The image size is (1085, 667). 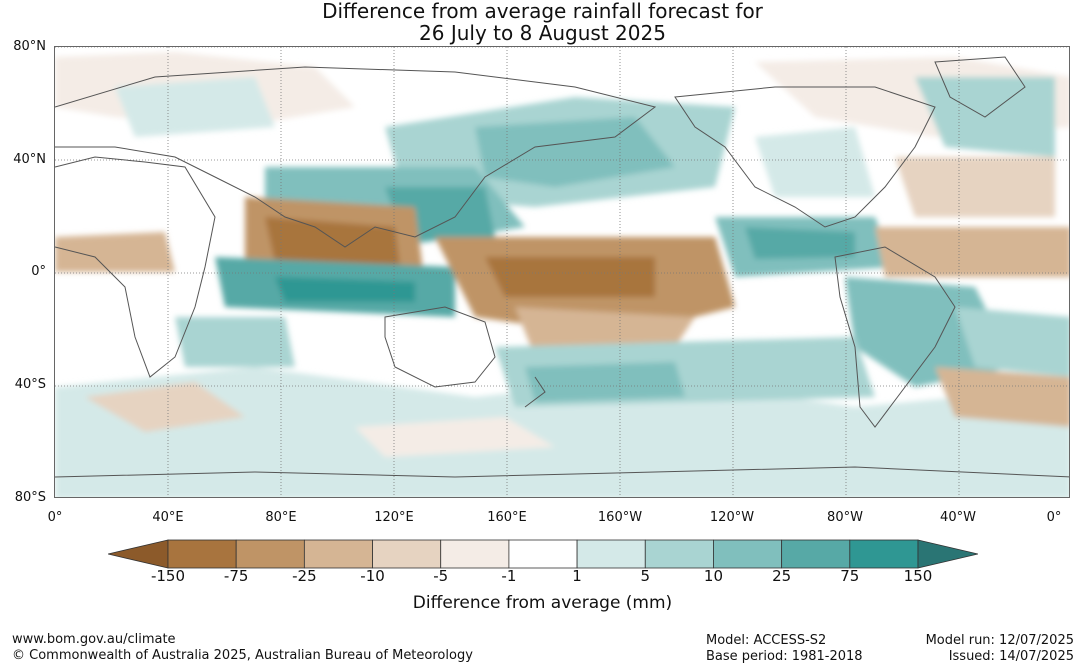 I want to click on lat-label-80n: 80°N, so click(x=29, y=46).